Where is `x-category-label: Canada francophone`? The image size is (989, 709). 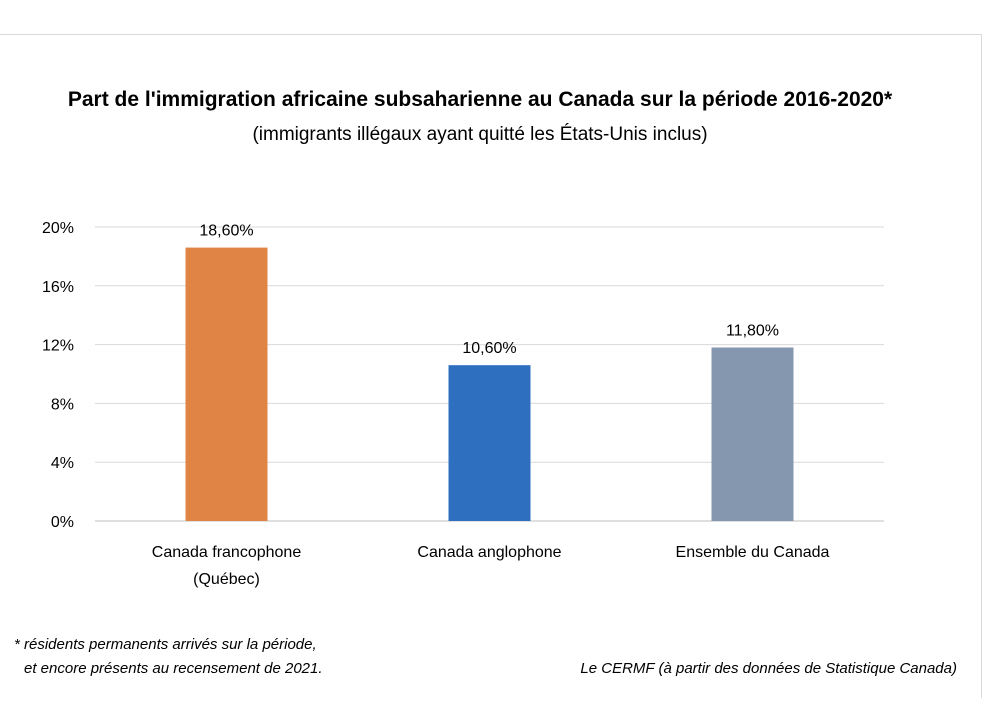
x-category-label: Canada francophone is located at coordinates (227, 552).